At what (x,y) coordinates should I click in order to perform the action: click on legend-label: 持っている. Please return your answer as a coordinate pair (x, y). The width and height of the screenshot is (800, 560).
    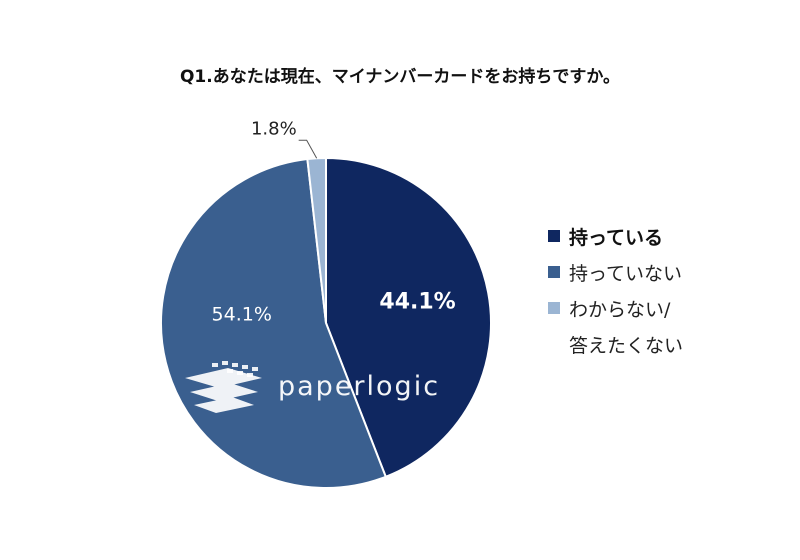
    Looking at the image, I should click on (616, 237).